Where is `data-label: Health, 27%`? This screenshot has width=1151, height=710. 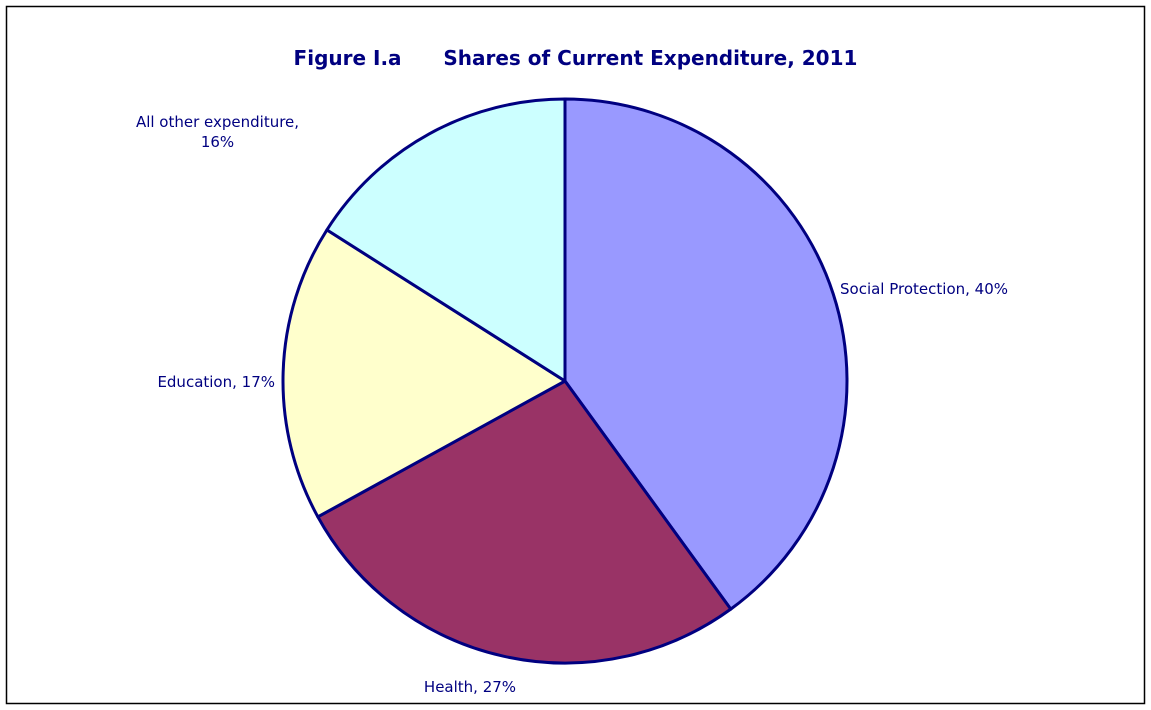 data-label: Health, 27% is located at coordinates (470, 687).